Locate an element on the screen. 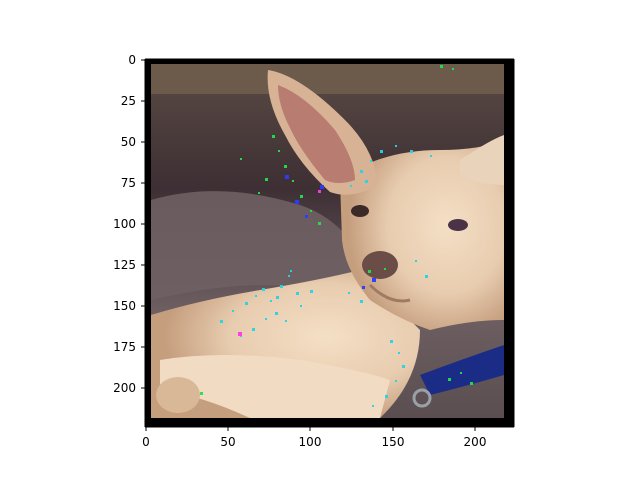  x-tick-label: 0 is located at coordinates (146, 442).